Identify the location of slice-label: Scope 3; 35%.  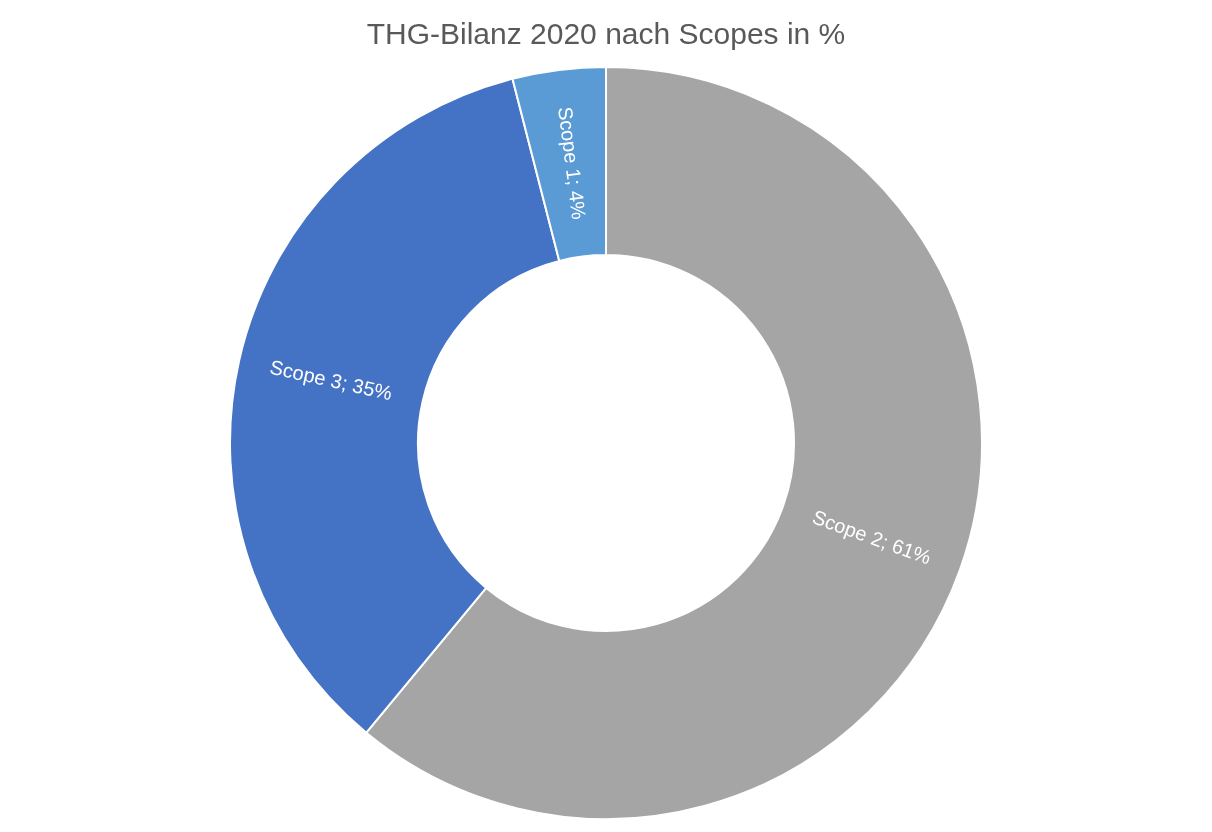
(331, 380).